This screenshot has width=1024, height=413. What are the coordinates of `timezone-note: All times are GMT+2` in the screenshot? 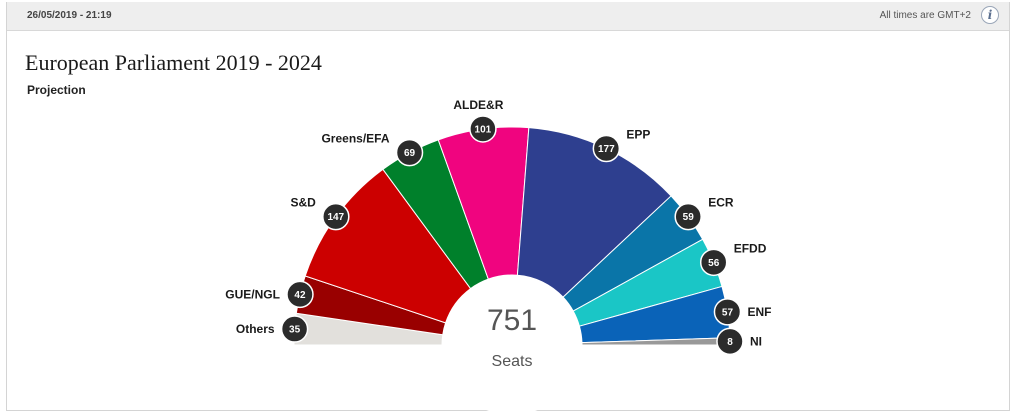 It's located at (925, 15).